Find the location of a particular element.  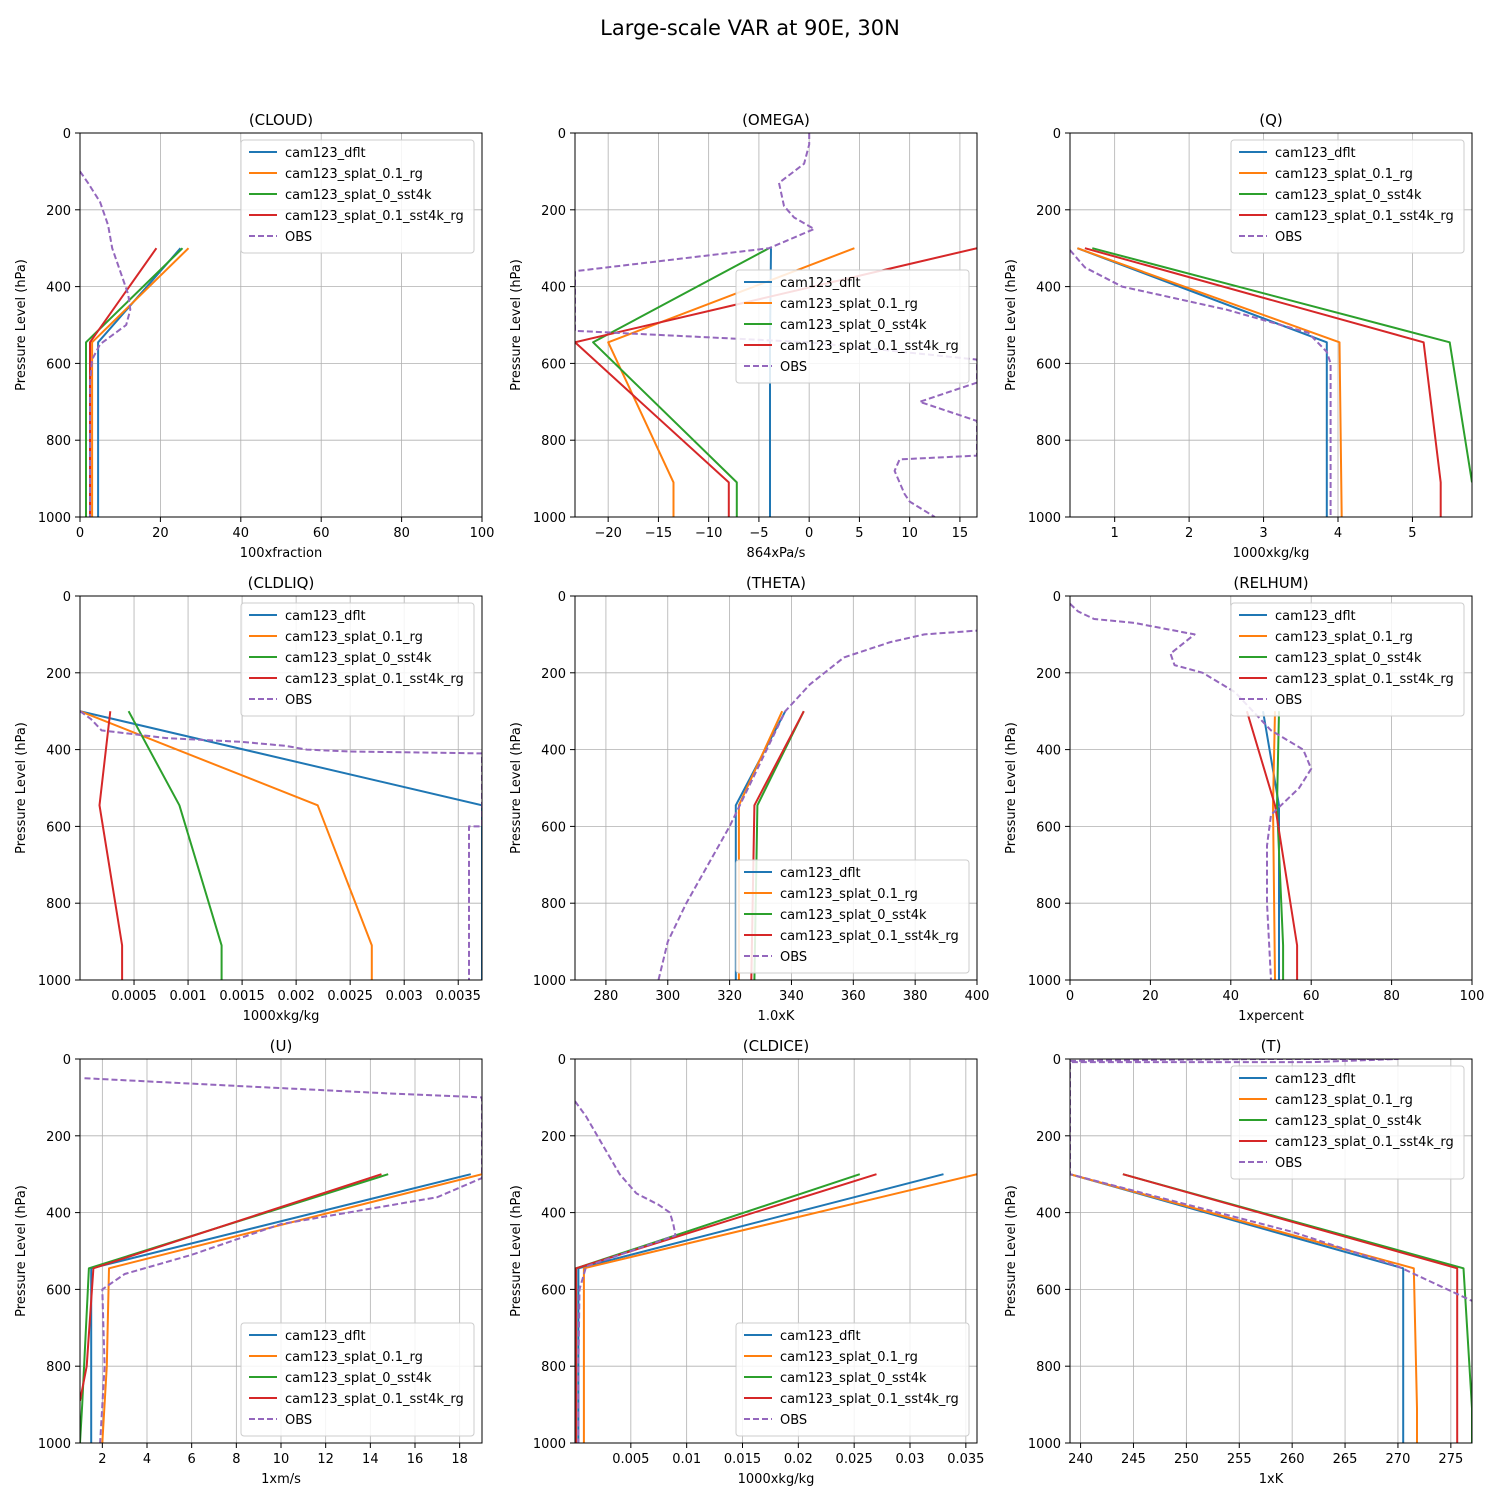

subplot-title: (T) is located at coordinates (1271, 1046).